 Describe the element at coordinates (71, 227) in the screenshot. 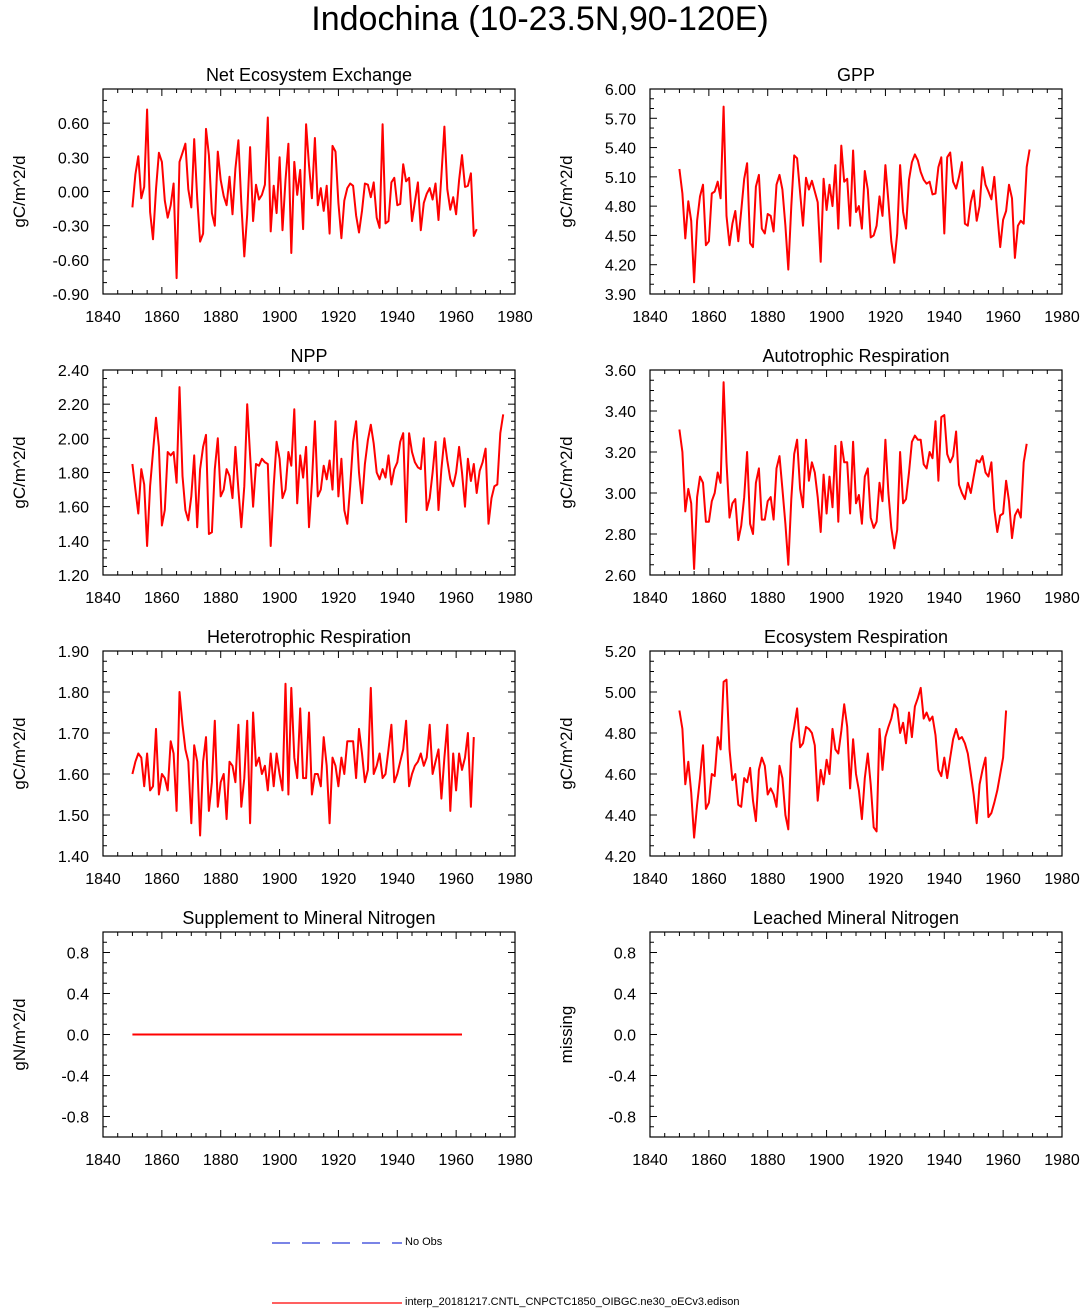

I see `y-tick-label: -0.30` at that location.